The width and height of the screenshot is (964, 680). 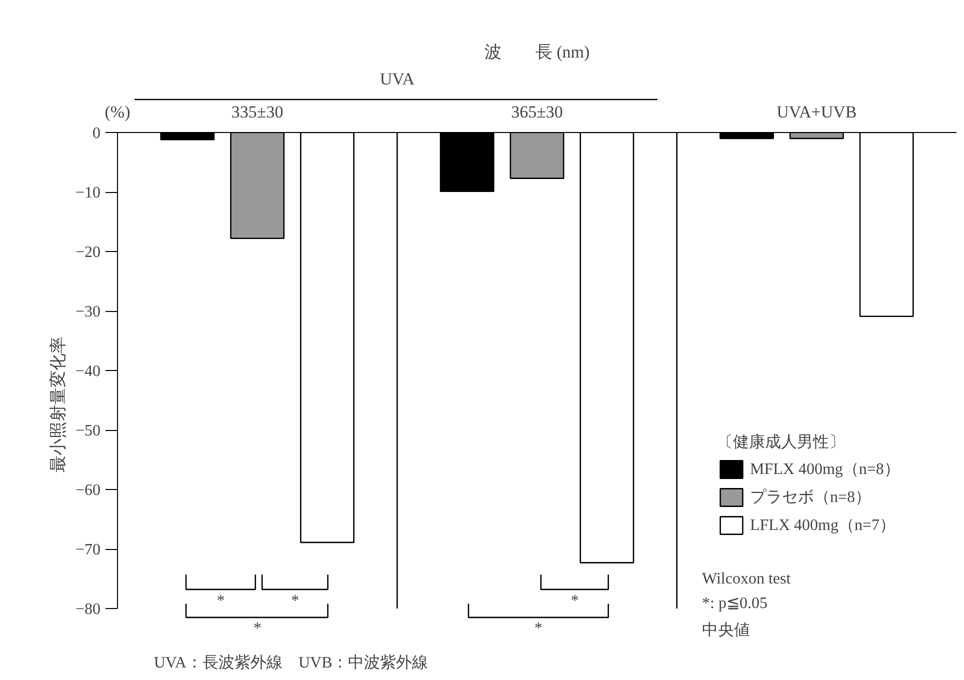 I want to click on y-tick-label: −80, so click(x=88, y=609).